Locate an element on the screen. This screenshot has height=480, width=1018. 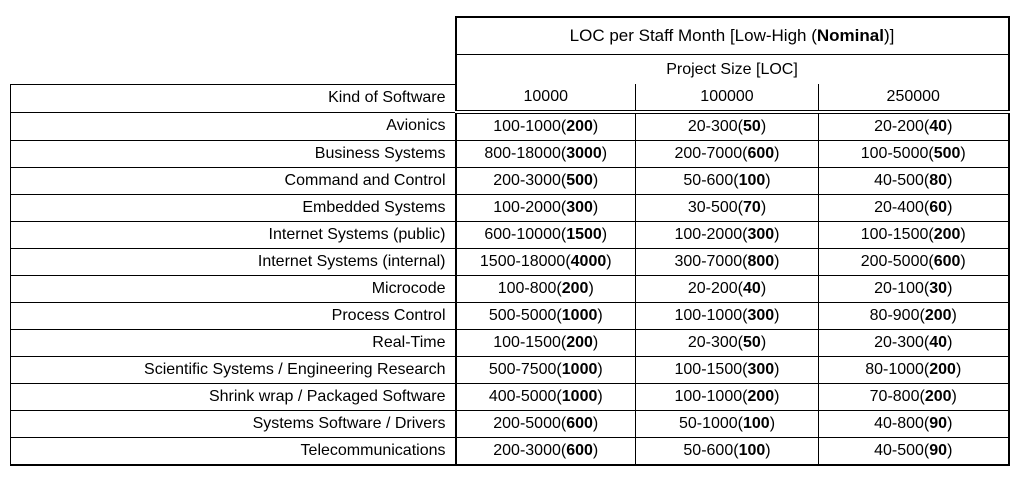
data-cell: 20-400(60) is located at coordinates (914, 208).